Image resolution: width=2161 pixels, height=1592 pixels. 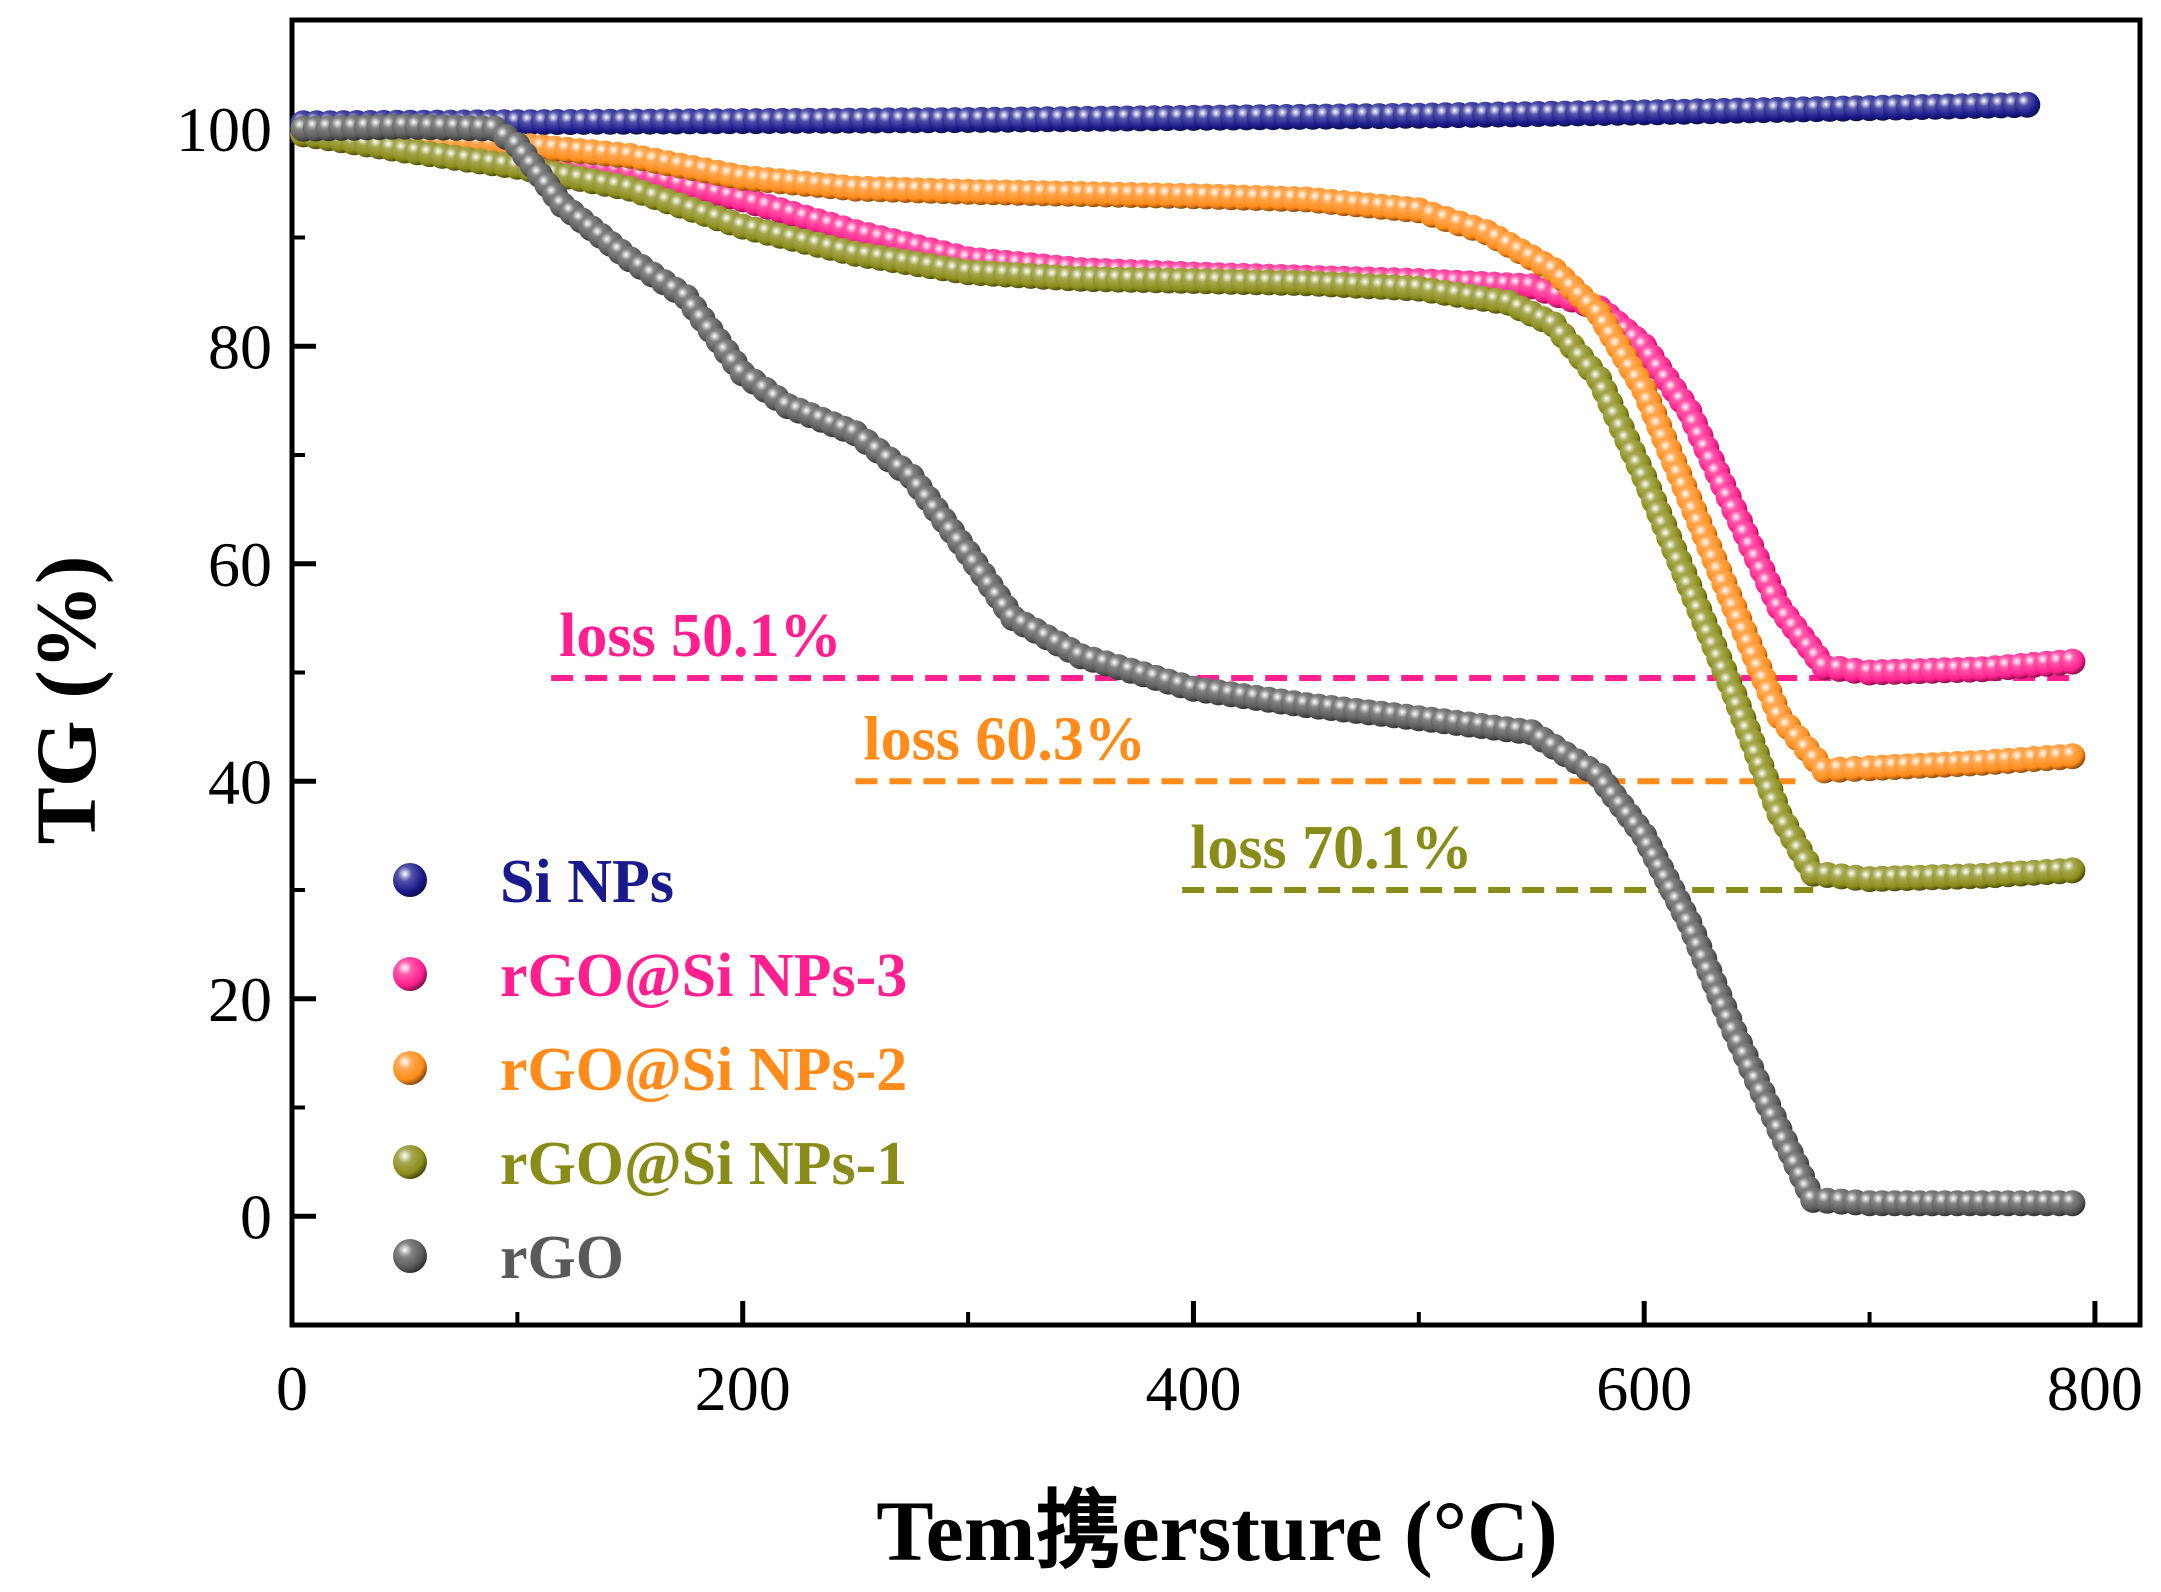 I want to click on legend-entry: rGO@Si NPs-1, so click(x=650, y=1164).